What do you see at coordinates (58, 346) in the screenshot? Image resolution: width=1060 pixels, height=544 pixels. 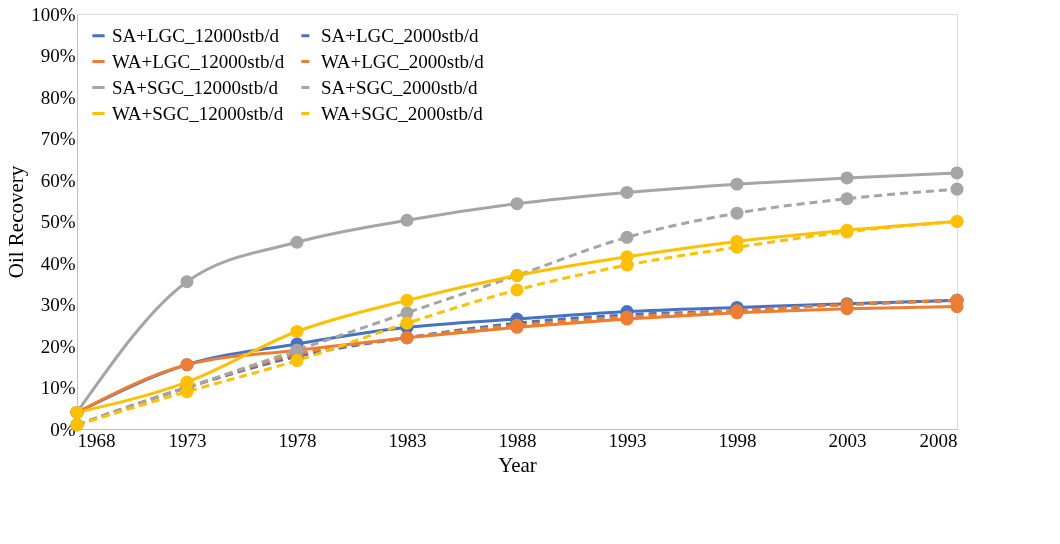 I see `y-tick-label: 20%` at bounding box center [58, 346].